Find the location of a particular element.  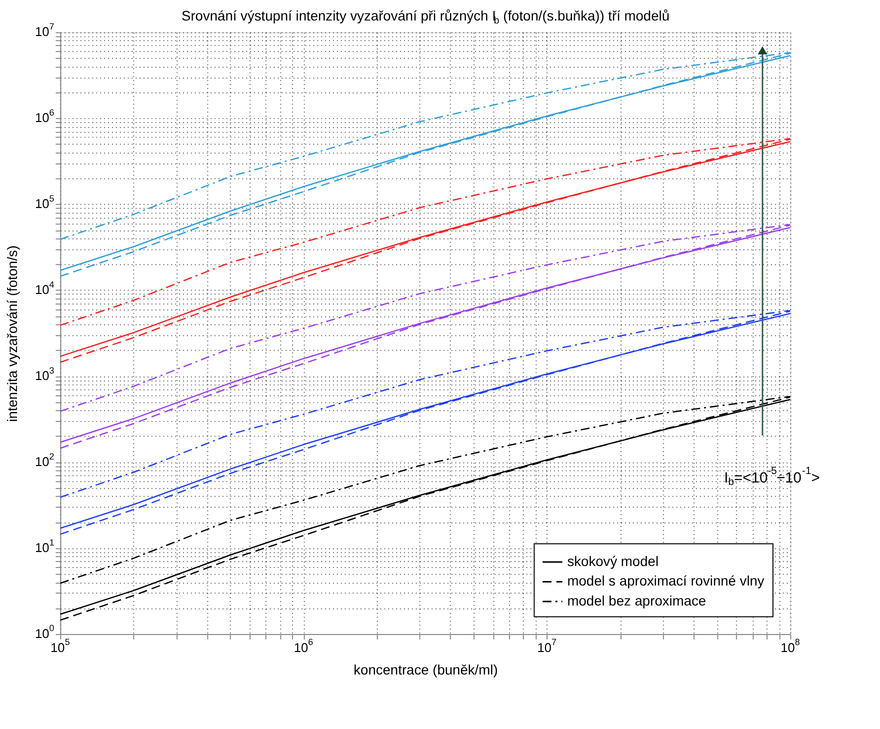

y-axis-title: intenzita vyzařování (foton/s) is located at coordinates (12, 333).